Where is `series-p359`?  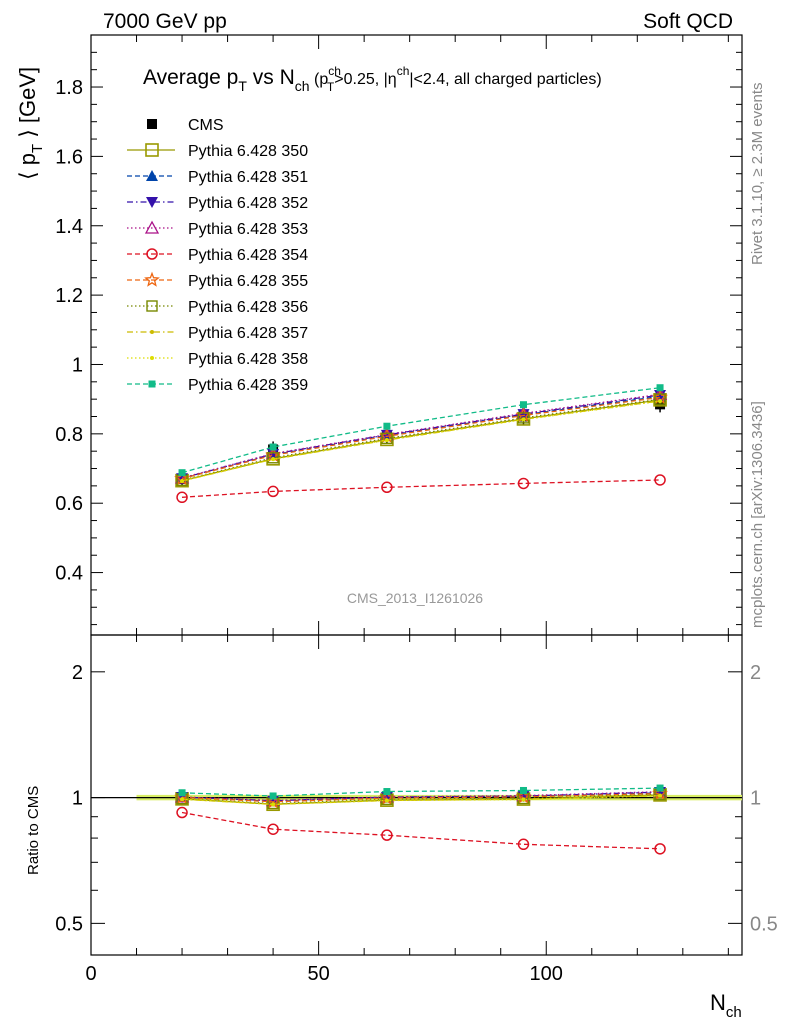
series-p359 is located at coordinates (421, 430).